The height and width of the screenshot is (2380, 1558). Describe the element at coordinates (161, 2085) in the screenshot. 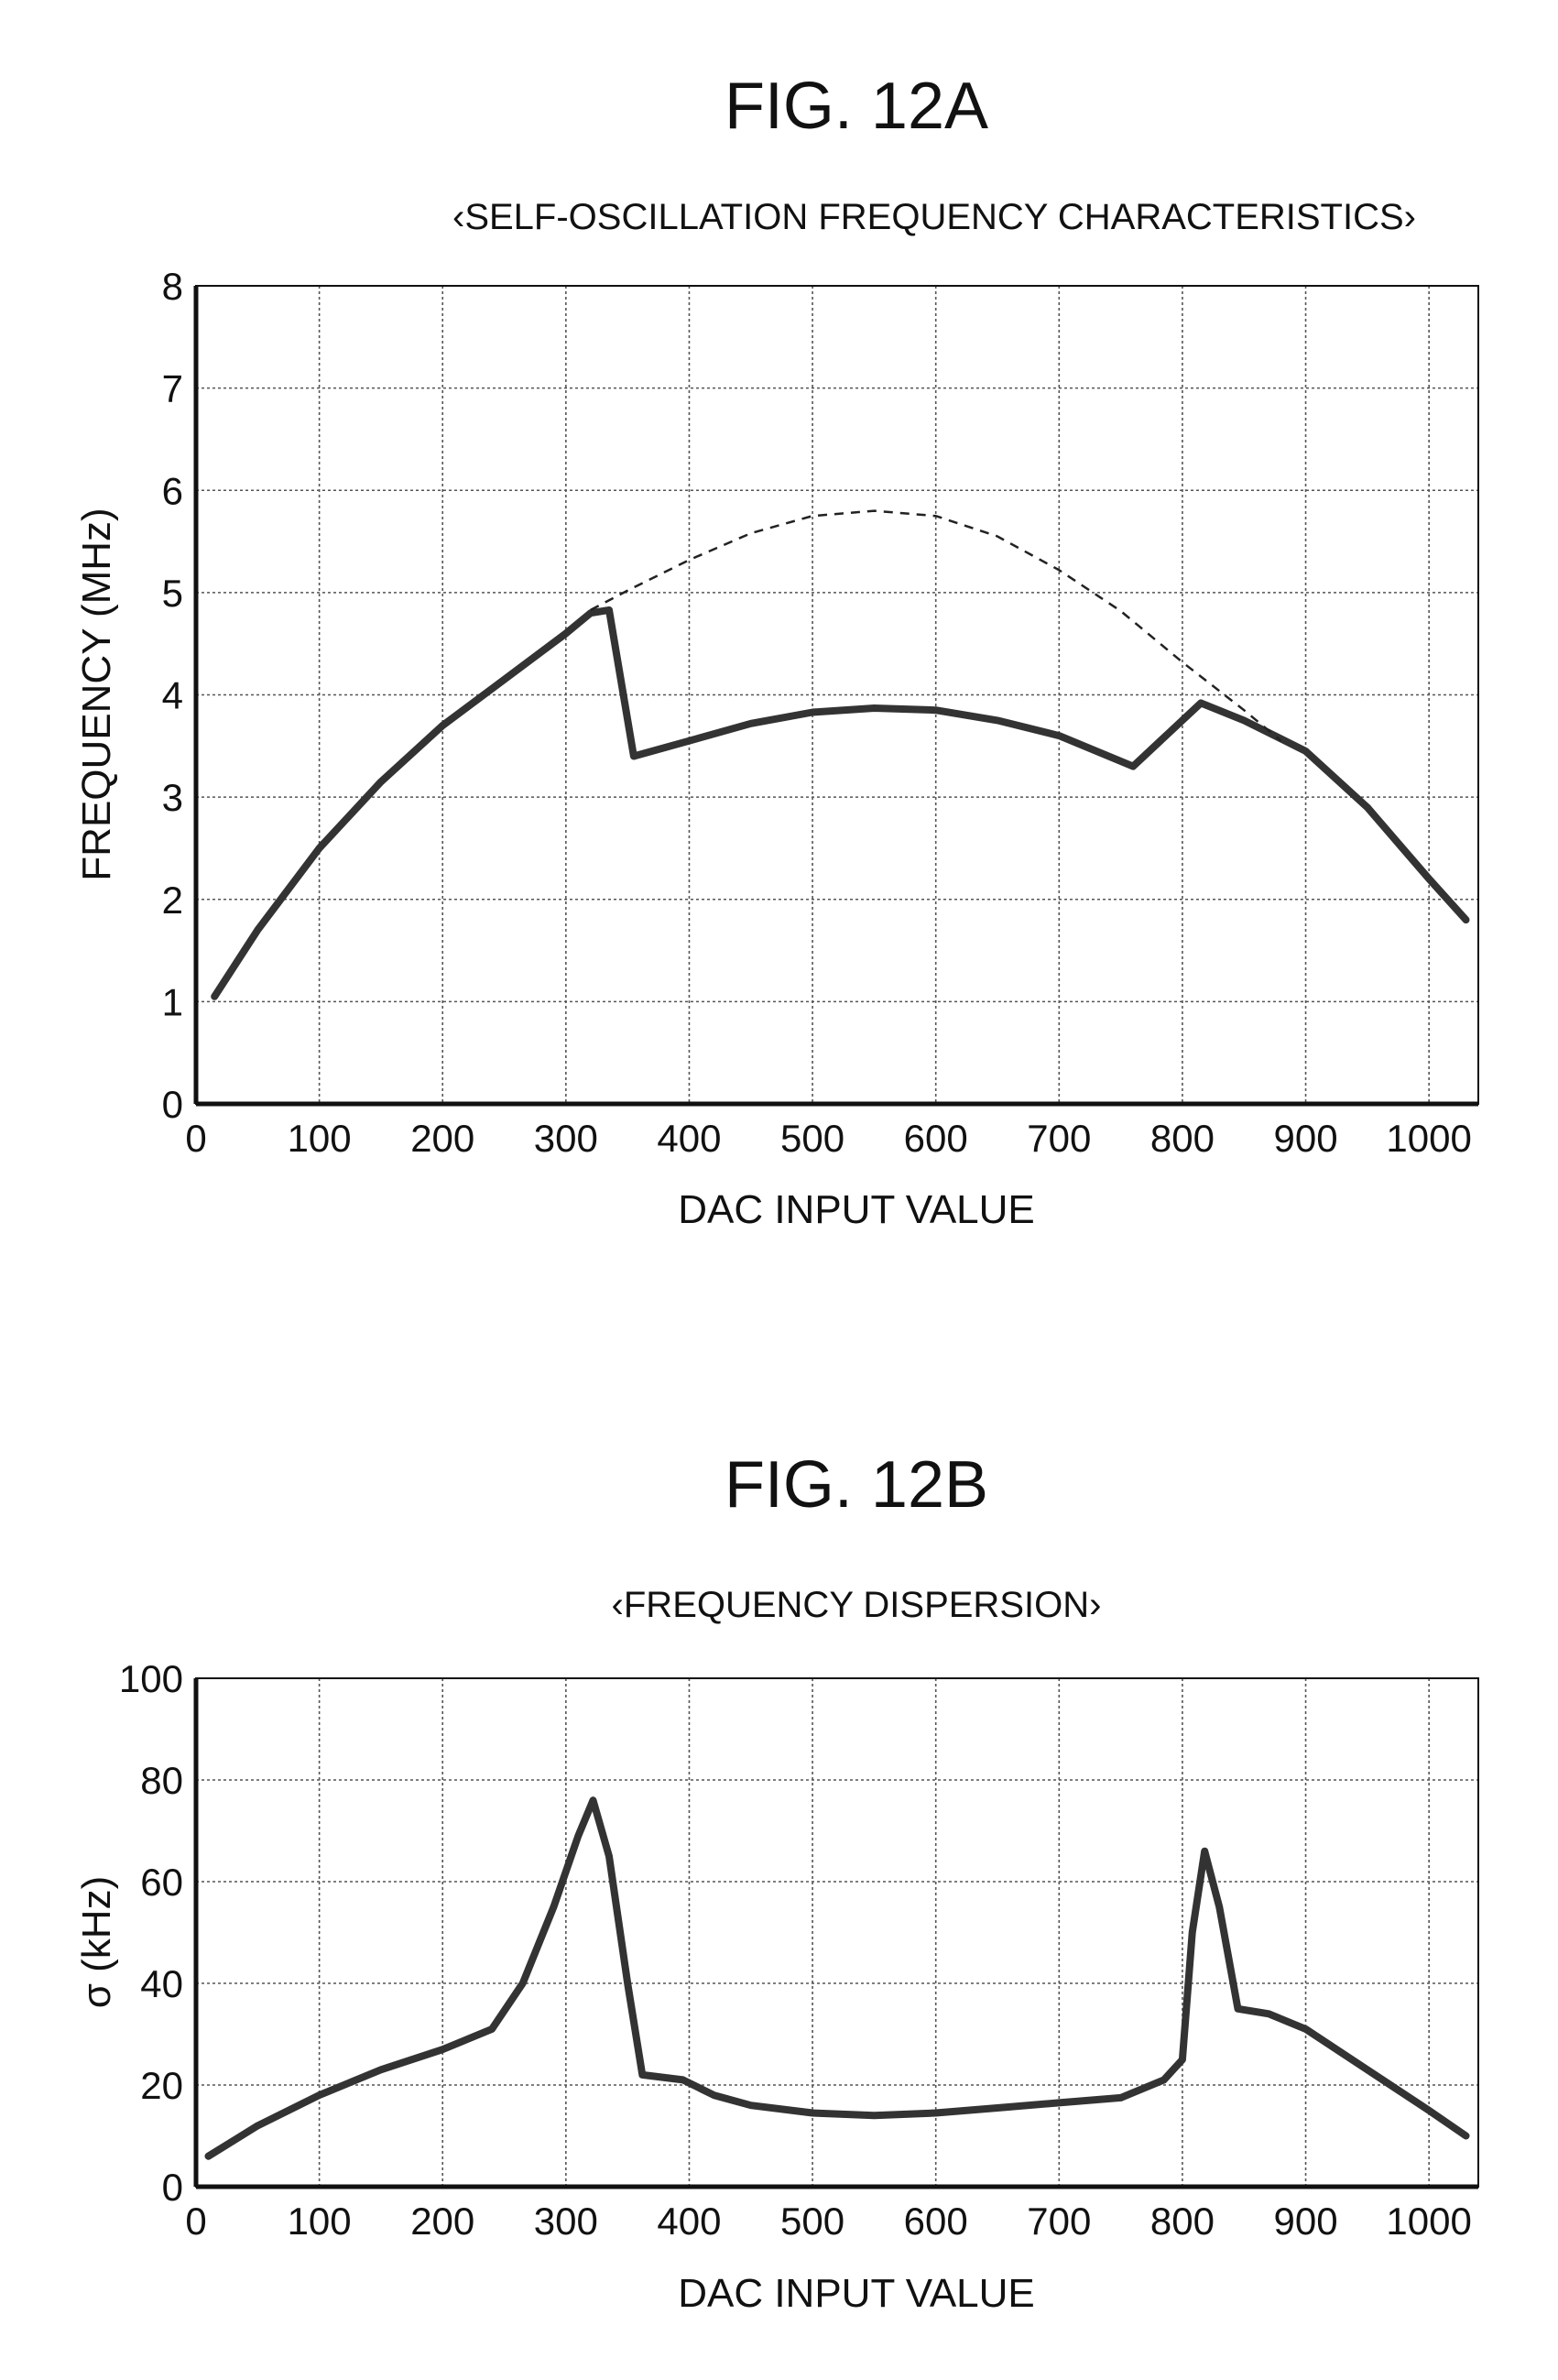

I see `y-tick-label: 20` at that location.